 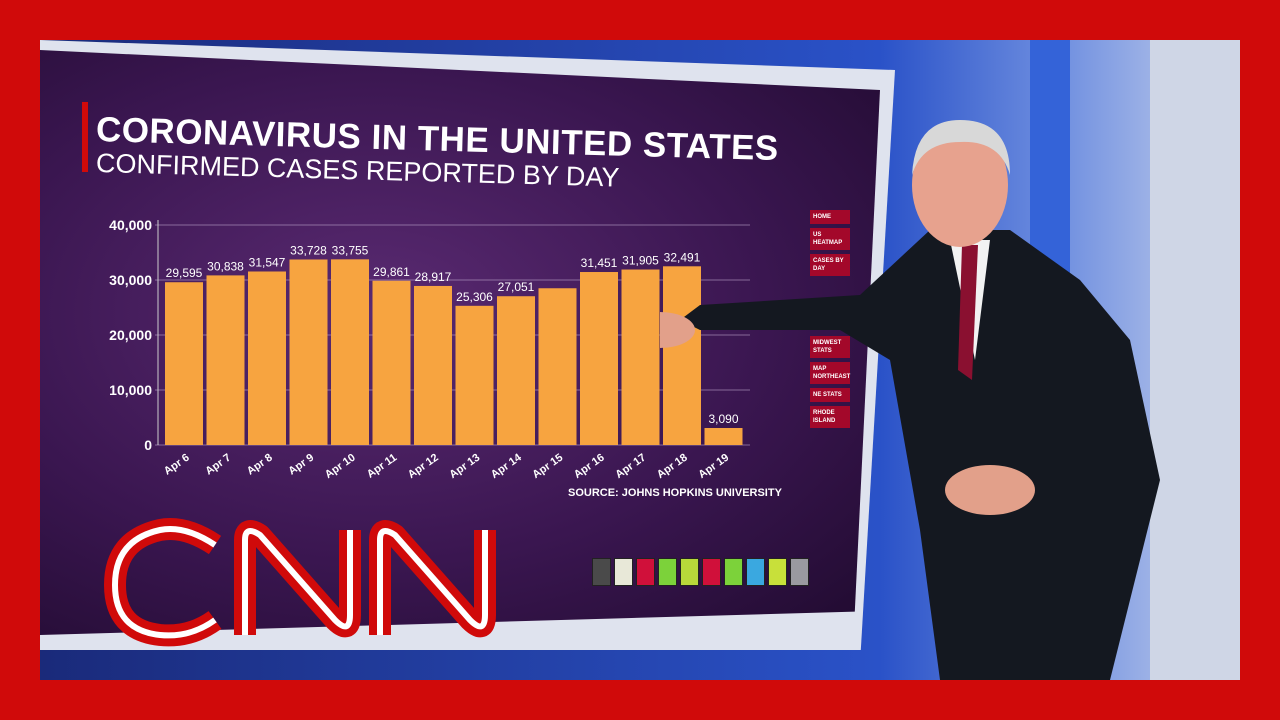 I want to click on menu-item: HOME, so click(x=830, y=217).